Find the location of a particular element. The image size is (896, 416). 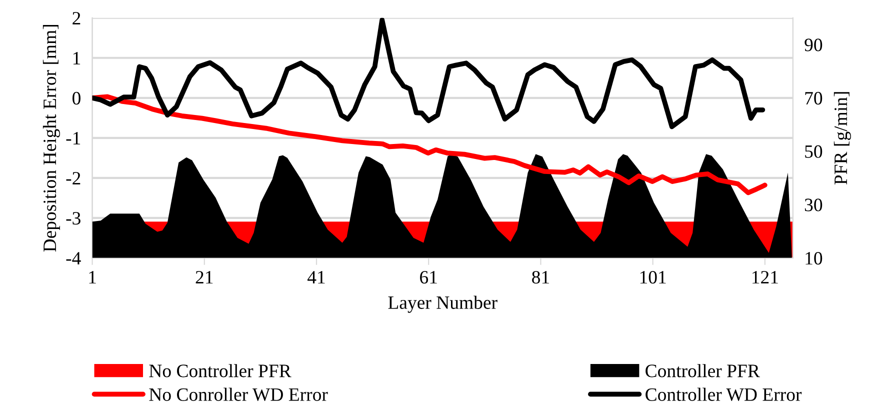

y2-axis-title: PFR [g/min] is located at coordinates (842, 138).